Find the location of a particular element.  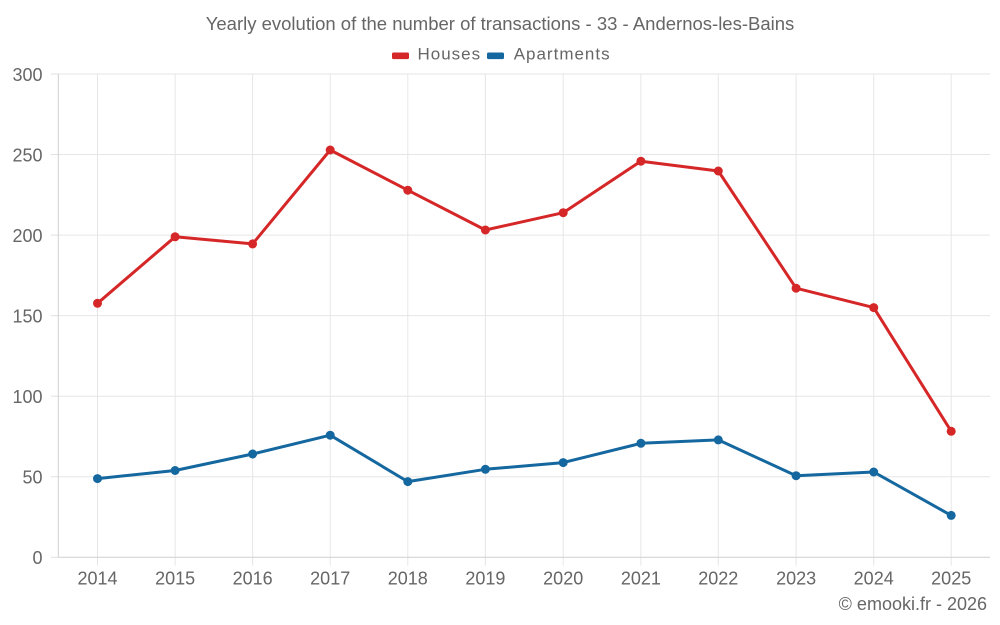

svg-text: 250 is located at coordinates (27, 155).